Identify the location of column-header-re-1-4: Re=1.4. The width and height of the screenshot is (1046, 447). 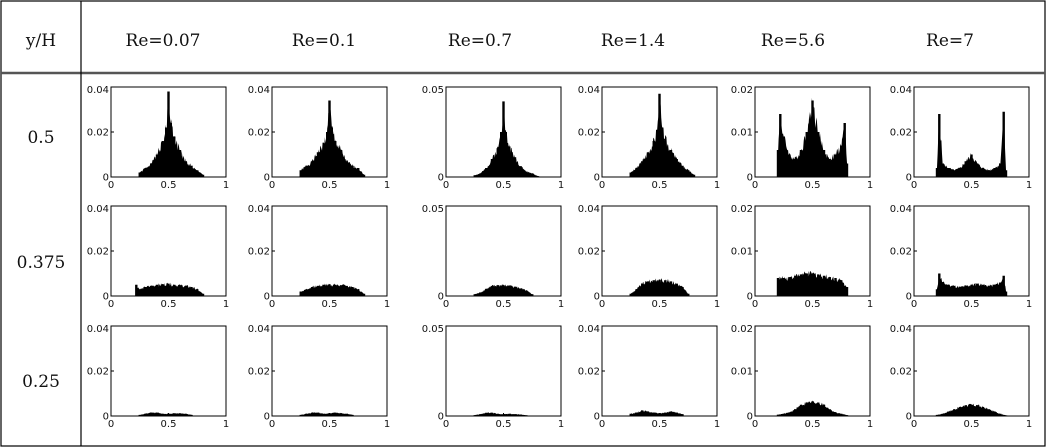
(633, 41).